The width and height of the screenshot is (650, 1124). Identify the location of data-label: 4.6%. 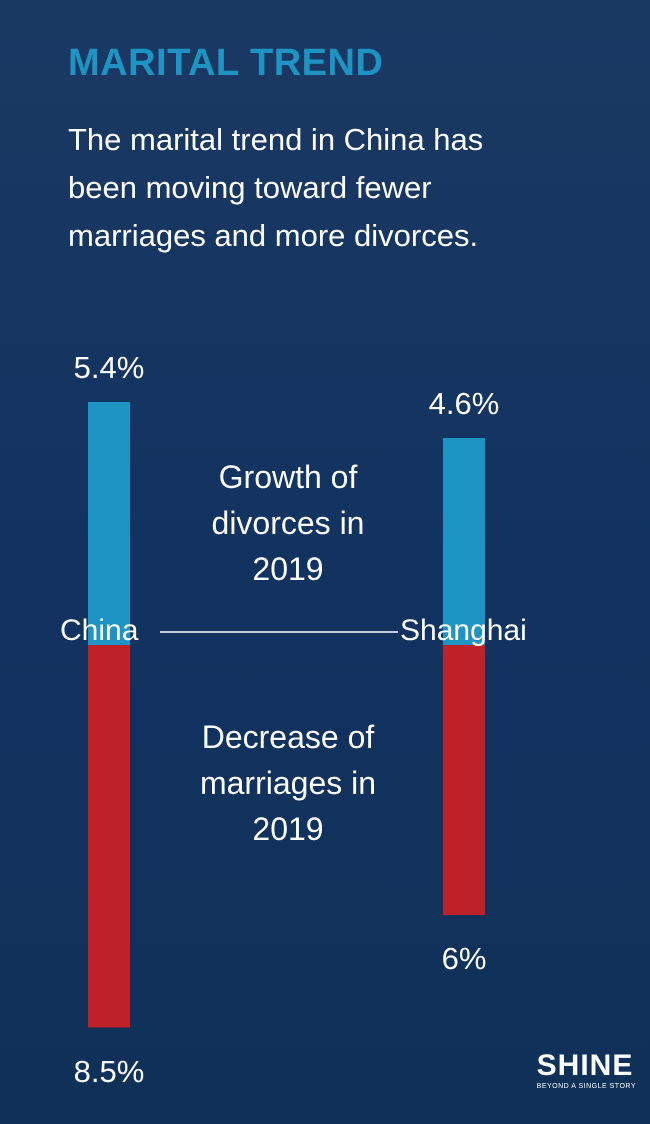
(464, 403).